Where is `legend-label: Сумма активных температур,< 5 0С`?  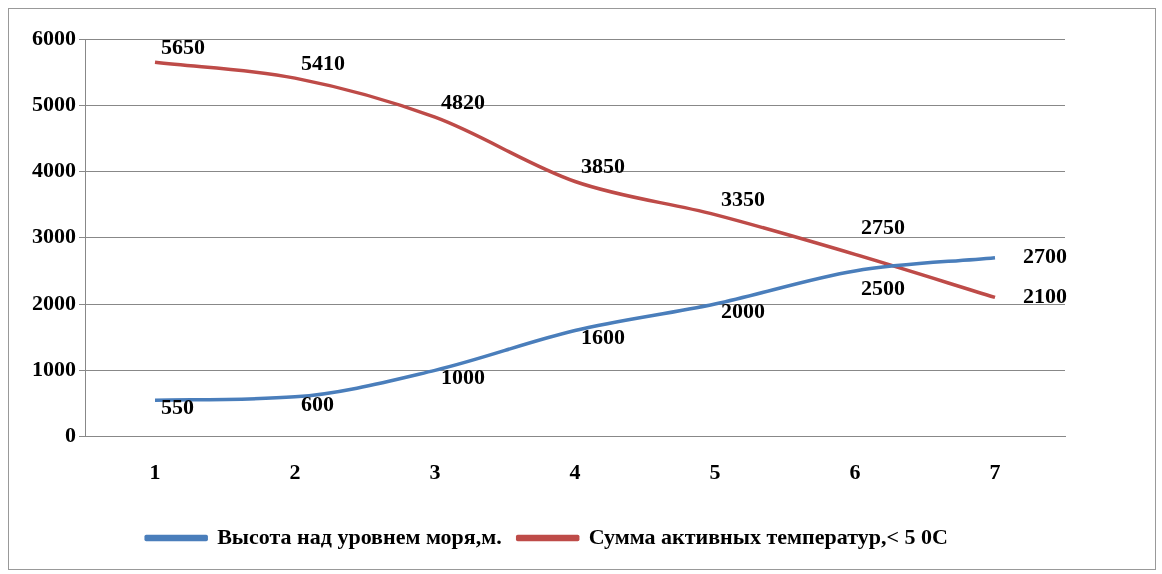 legend-label: Сумма активных температур,< 5 0С is located at coordinates (768, 536).